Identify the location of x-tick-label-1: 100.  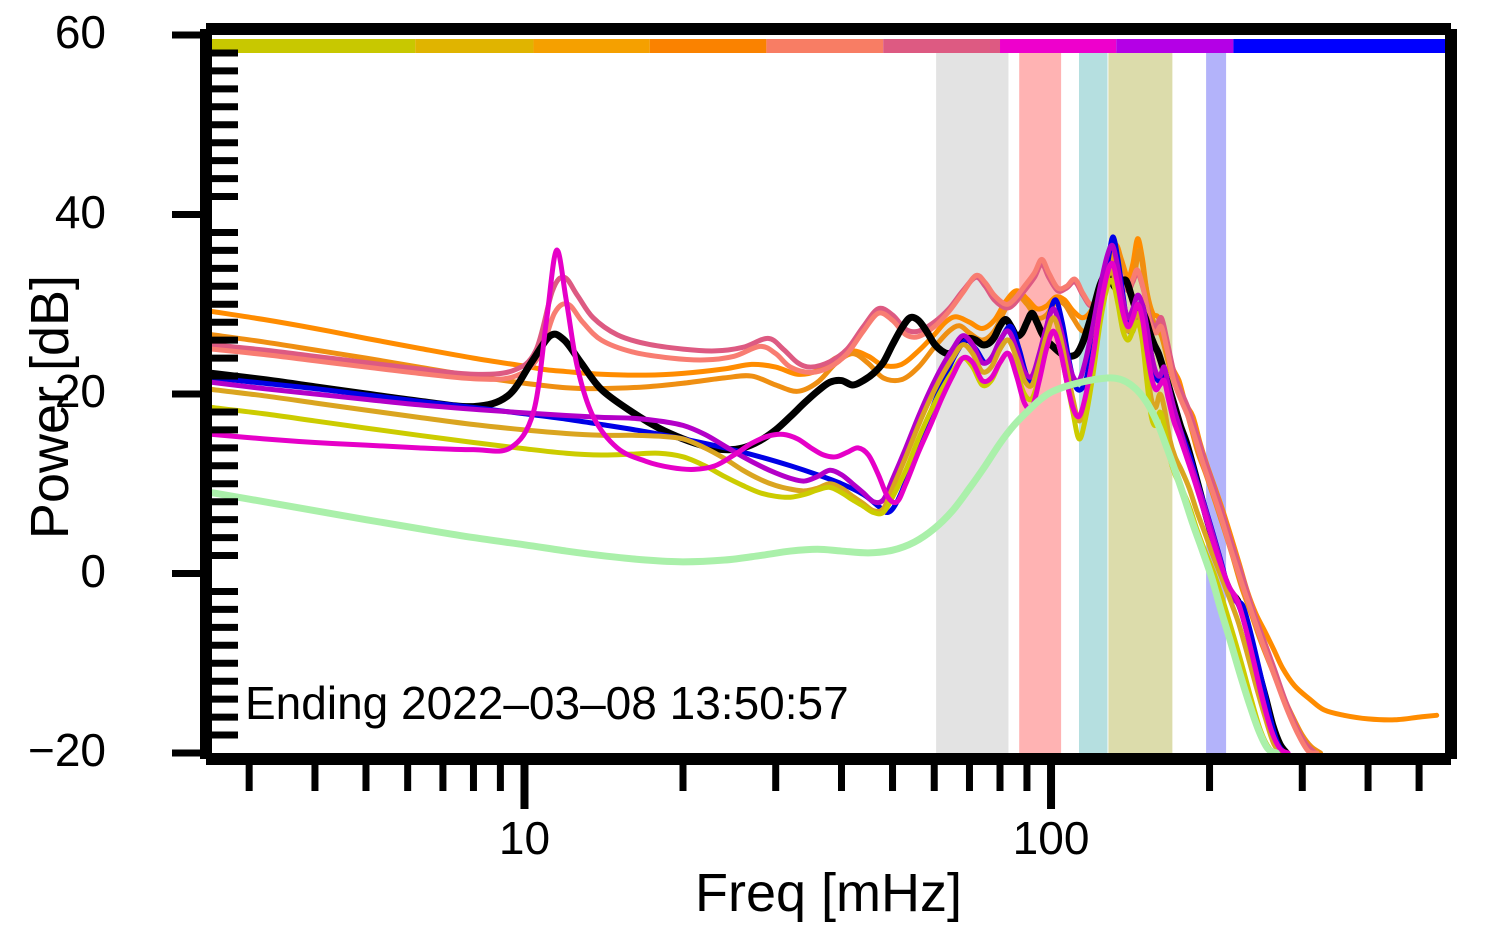
(1051, 838).